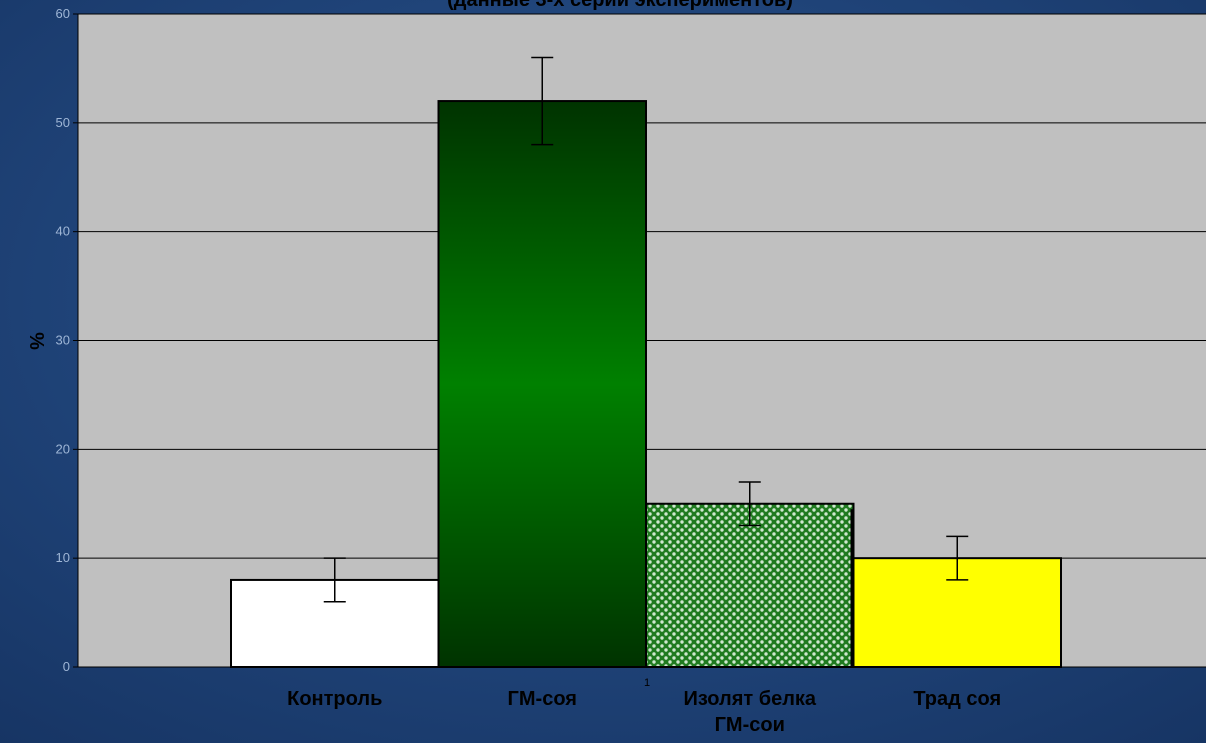 The image size is (1206, 743). Describe the element at coordinates (36, 341) in the screenshot. I see `y-axis-label: %` at that location.